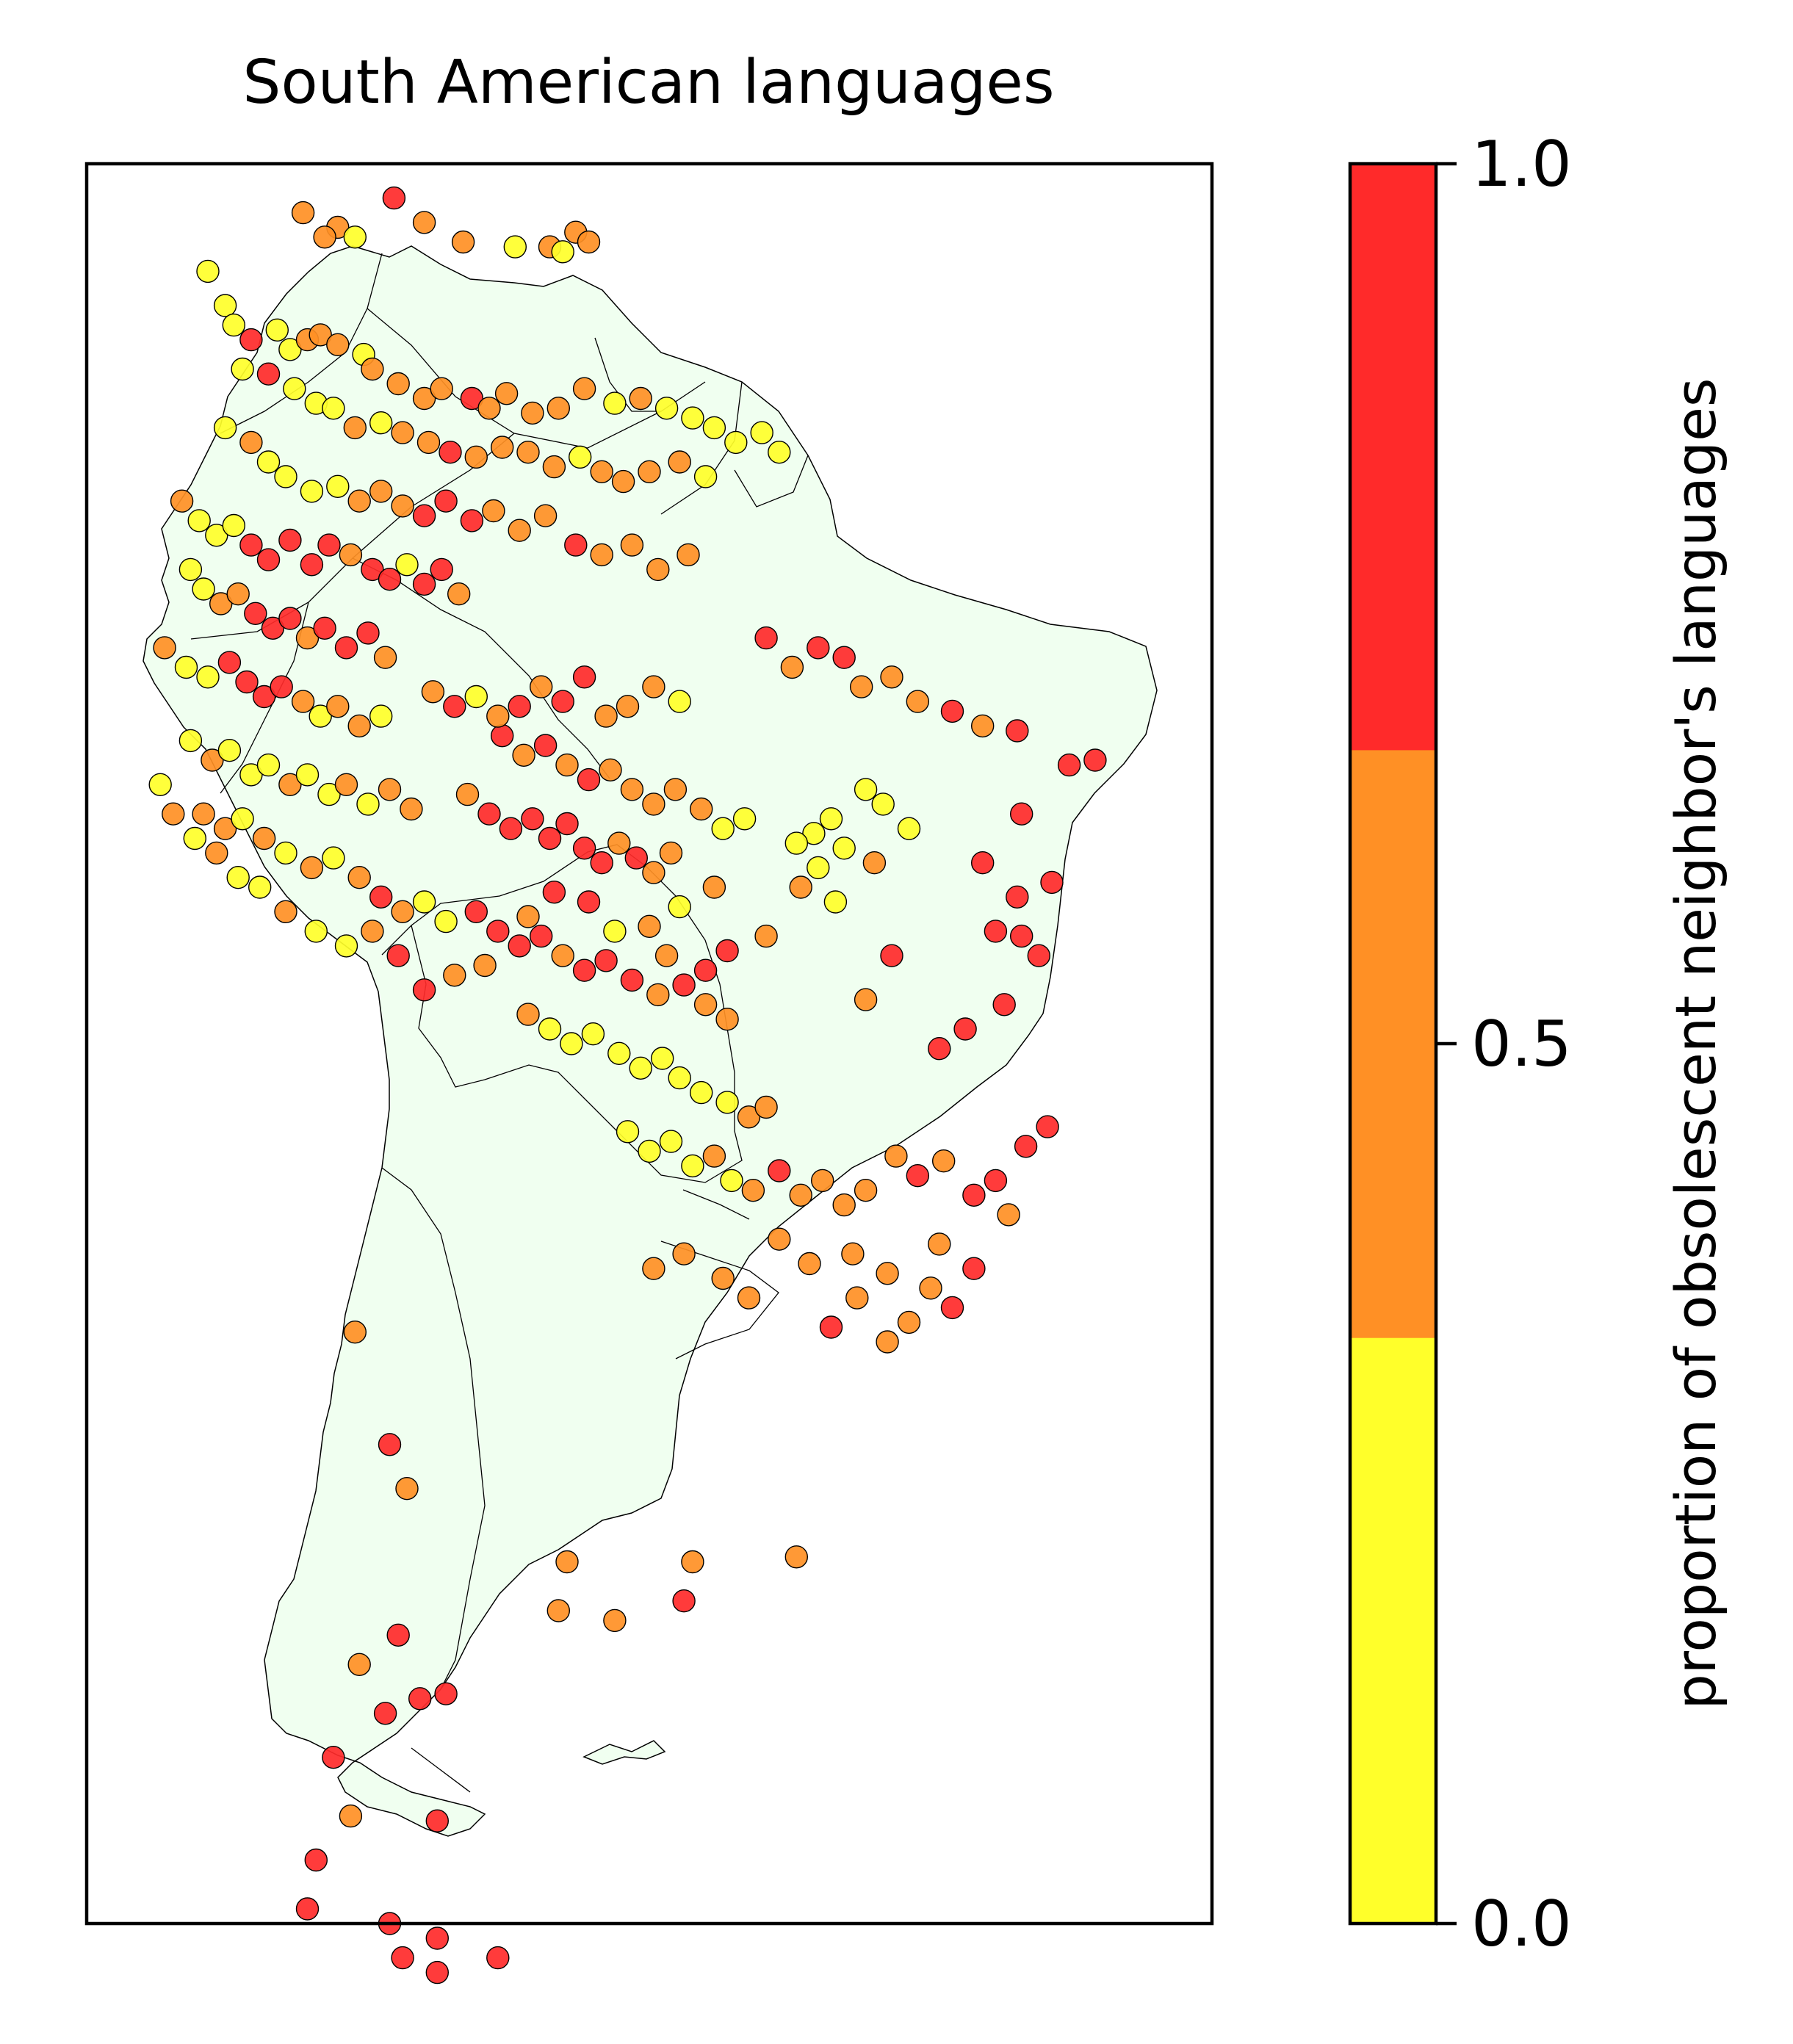 Image resolution: width=1793 pixels, height=2044 pixels. I want to click on colorbar-ticks: 0.0 0.5 1.0, so click(1504, 1044).